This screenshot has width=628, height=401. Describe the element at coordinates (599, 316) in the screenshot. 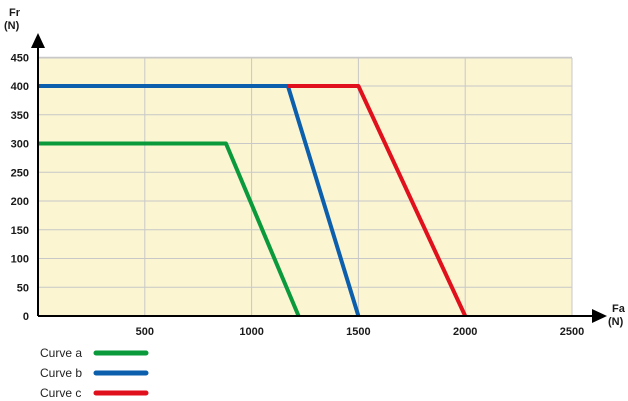

I see `x-axis-arrow` at that location.